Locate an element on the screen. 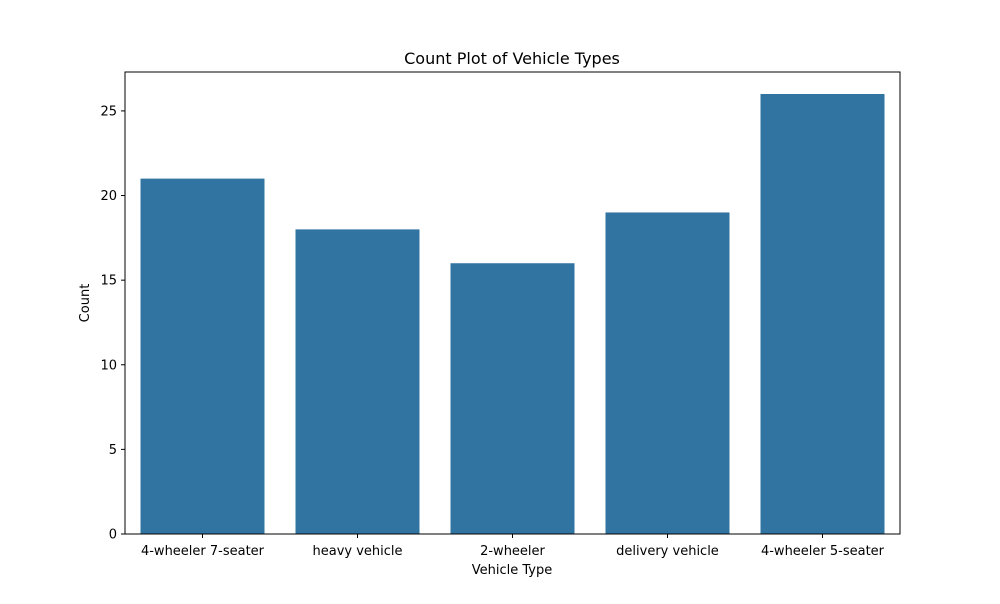 This screenshot has height=604, width=1000. x-tick-label-1: heavy vehicle is located at coordinates (357, 551).